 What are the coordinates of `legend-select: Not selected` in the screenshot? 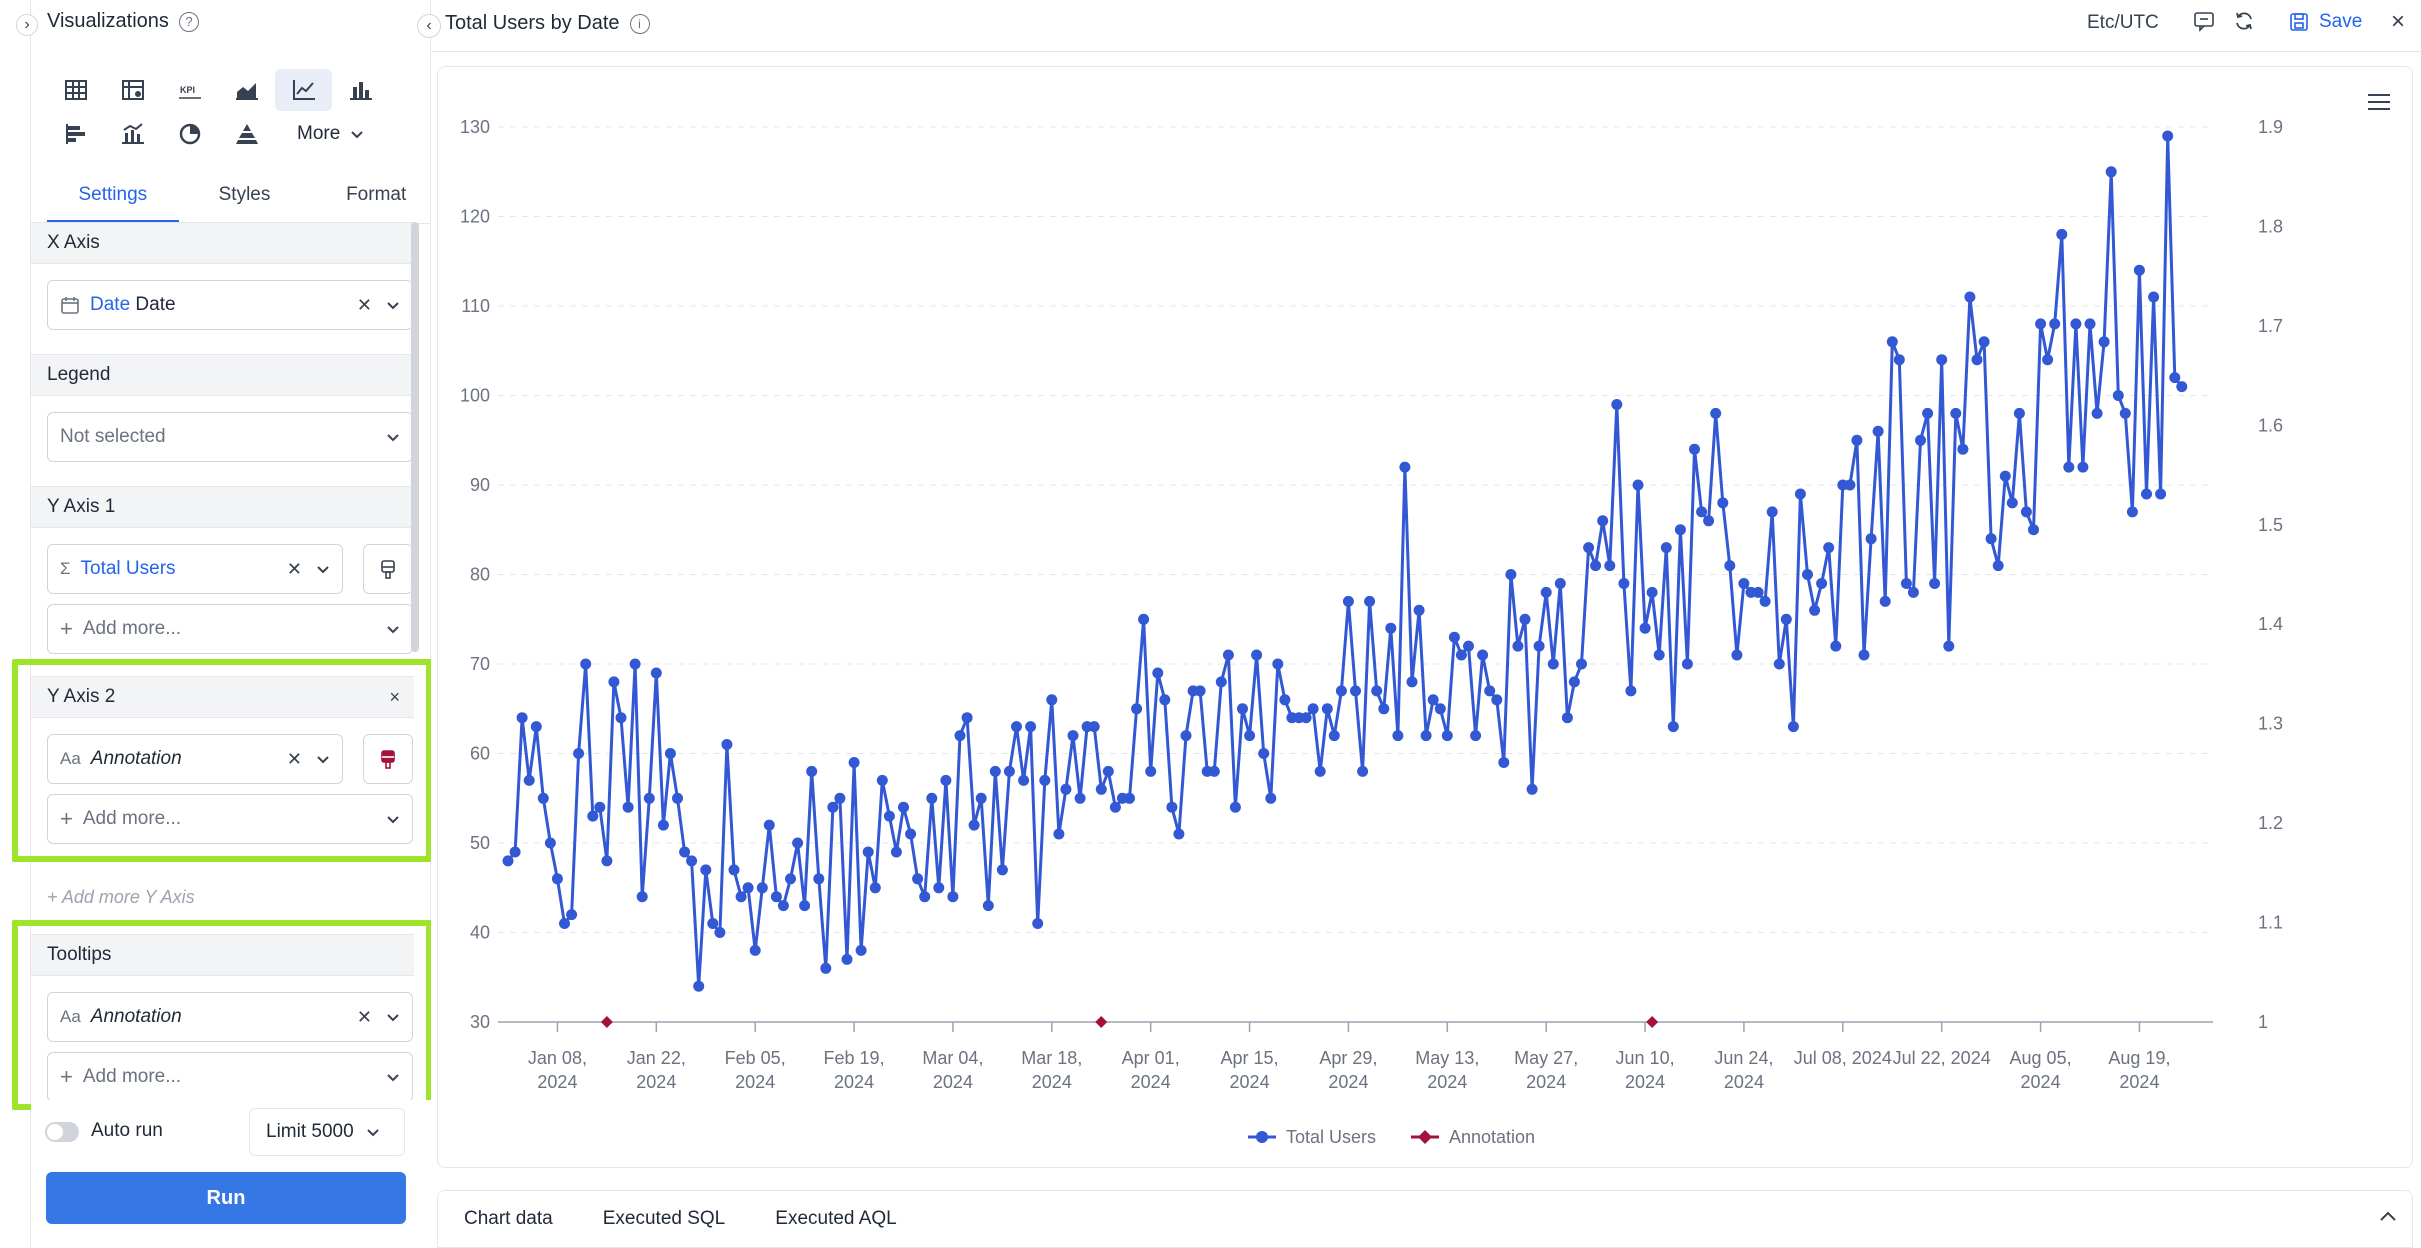 It's located at (230, 437).